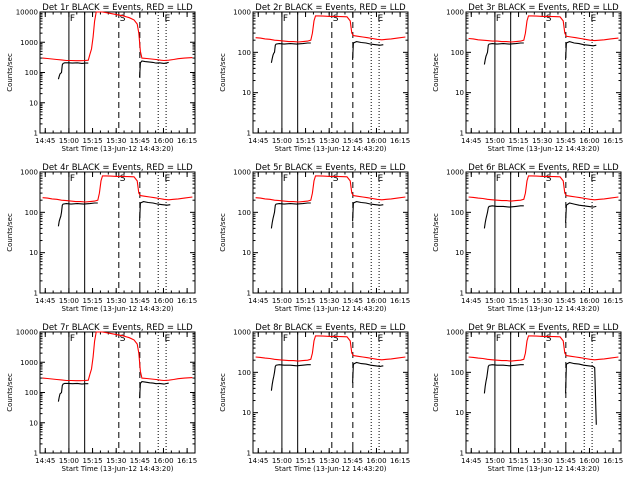  I want to click on panel-title: Det 1r BLACK = Events, RED = LLD, so click(117, 8).